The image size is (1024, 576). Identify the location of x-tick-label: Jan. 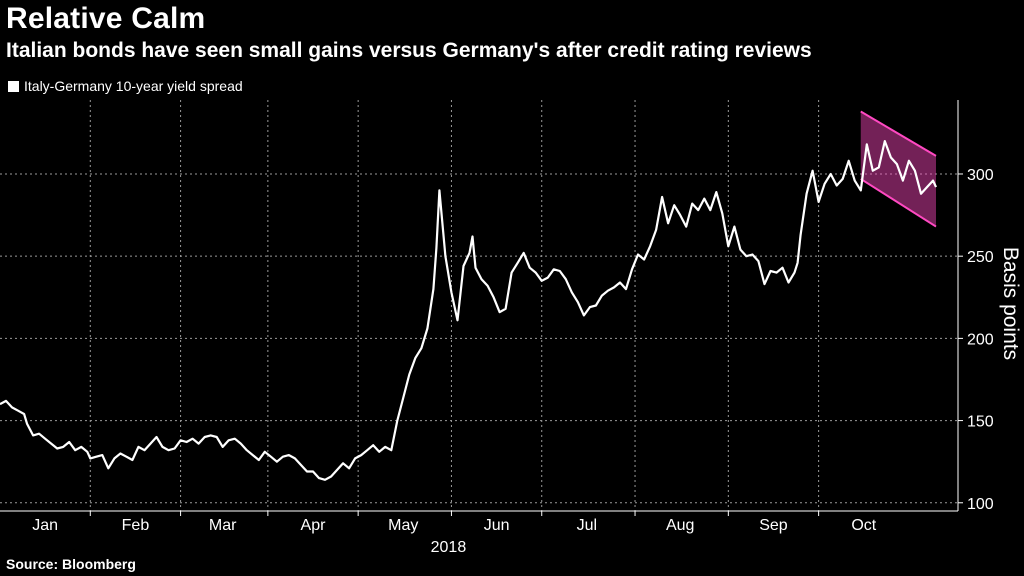
(45, 525).